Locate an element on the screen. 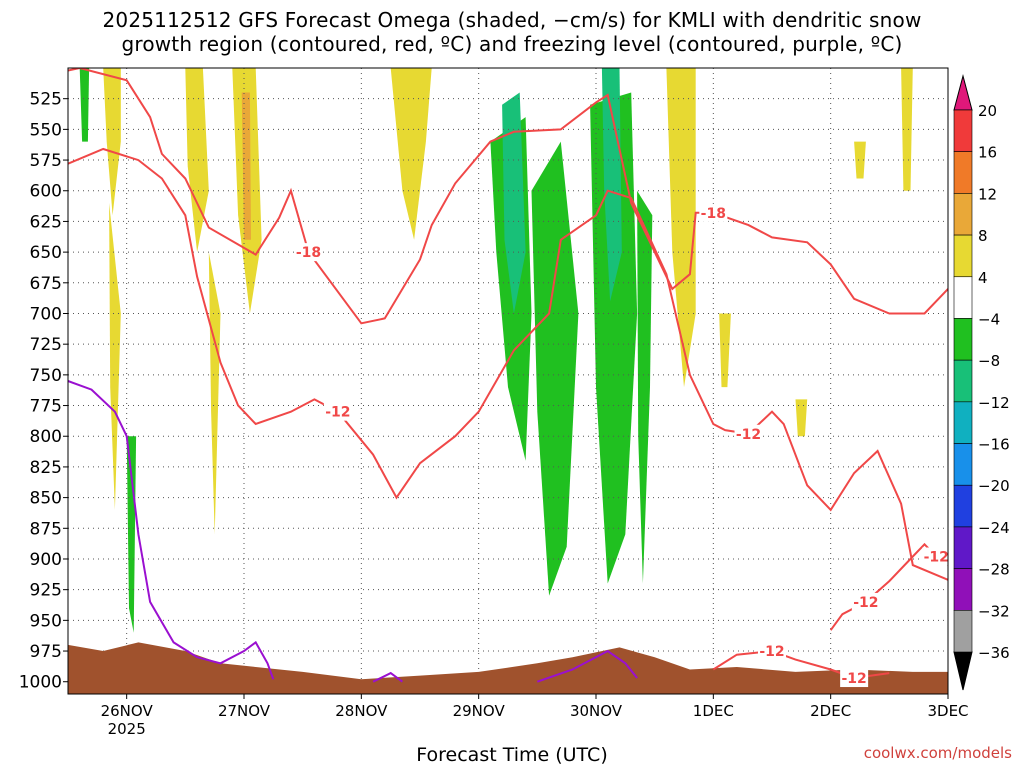 This screenshot has height=768, width=1024. y-tick-label: 600 is located at coordinates (46, 192).